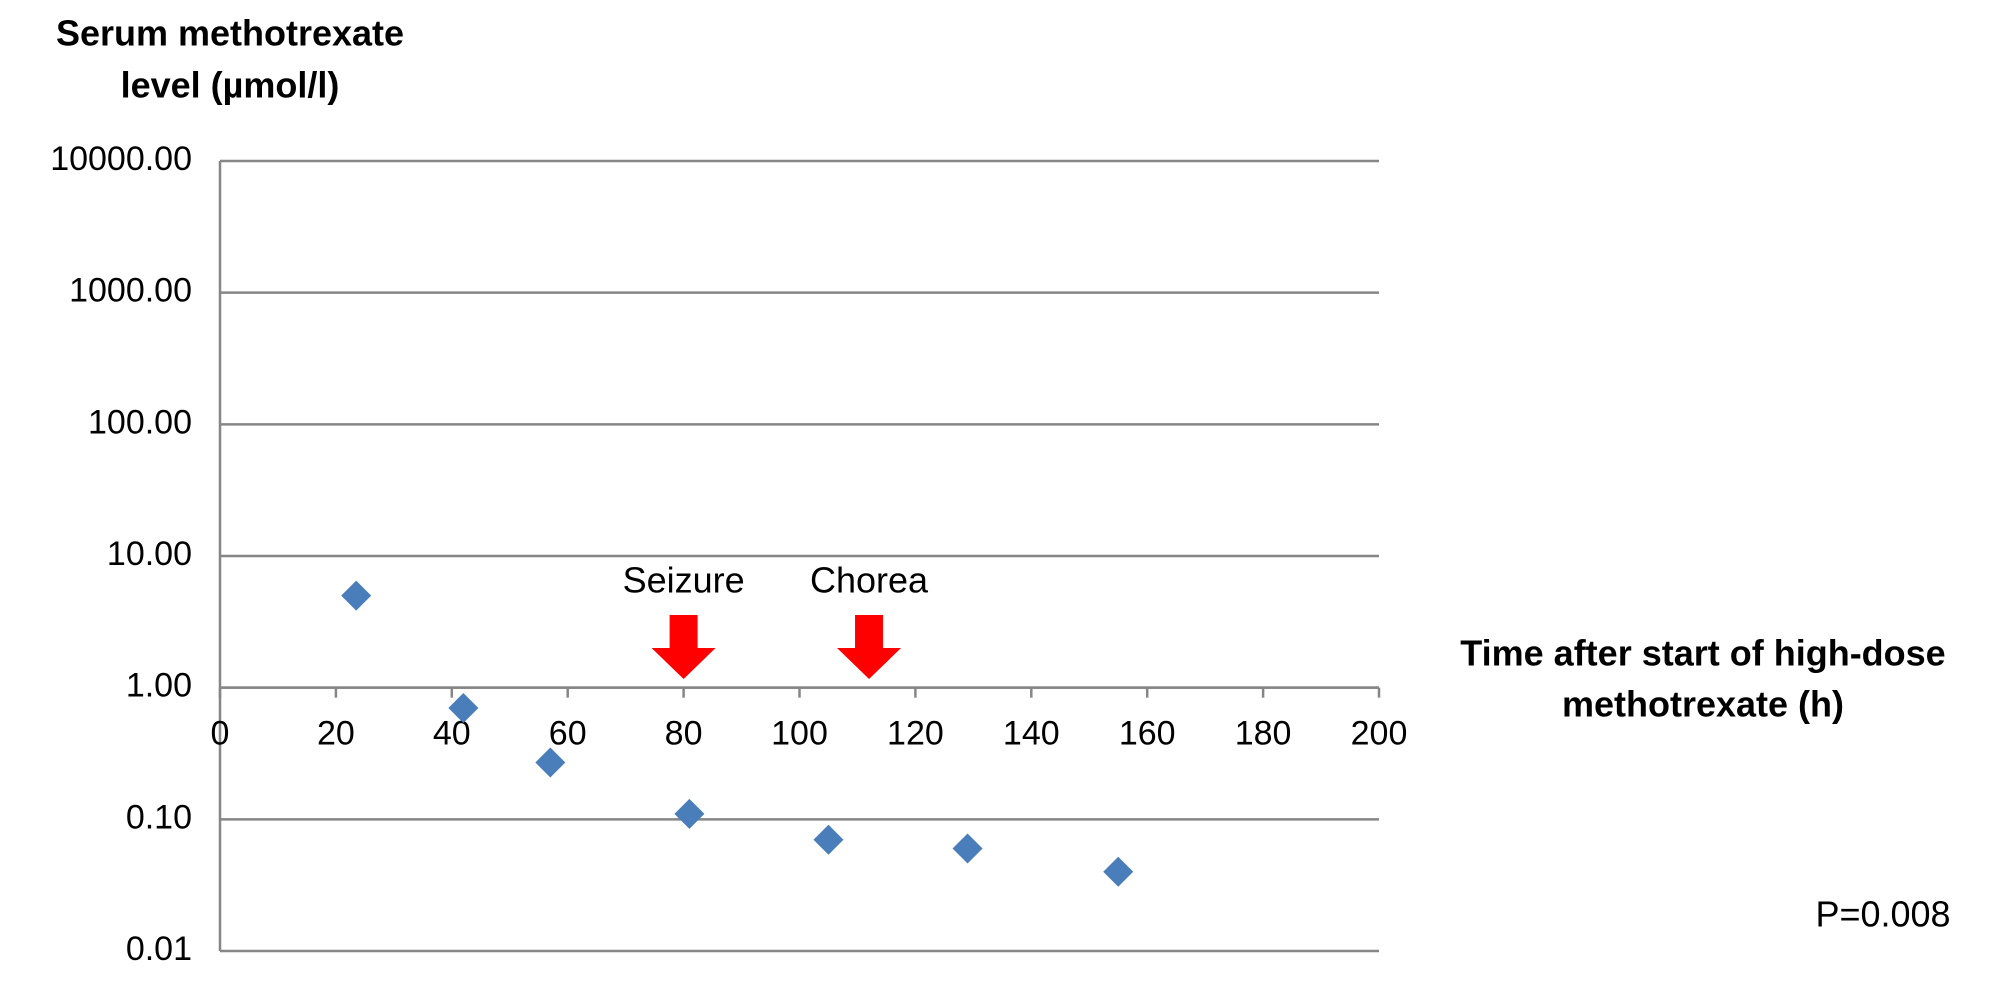 This screenshot has width=2008, height=985. Describe the element at coordinates (915, 734) in the screenshot. I see `x-tick-label: 120` at that location.